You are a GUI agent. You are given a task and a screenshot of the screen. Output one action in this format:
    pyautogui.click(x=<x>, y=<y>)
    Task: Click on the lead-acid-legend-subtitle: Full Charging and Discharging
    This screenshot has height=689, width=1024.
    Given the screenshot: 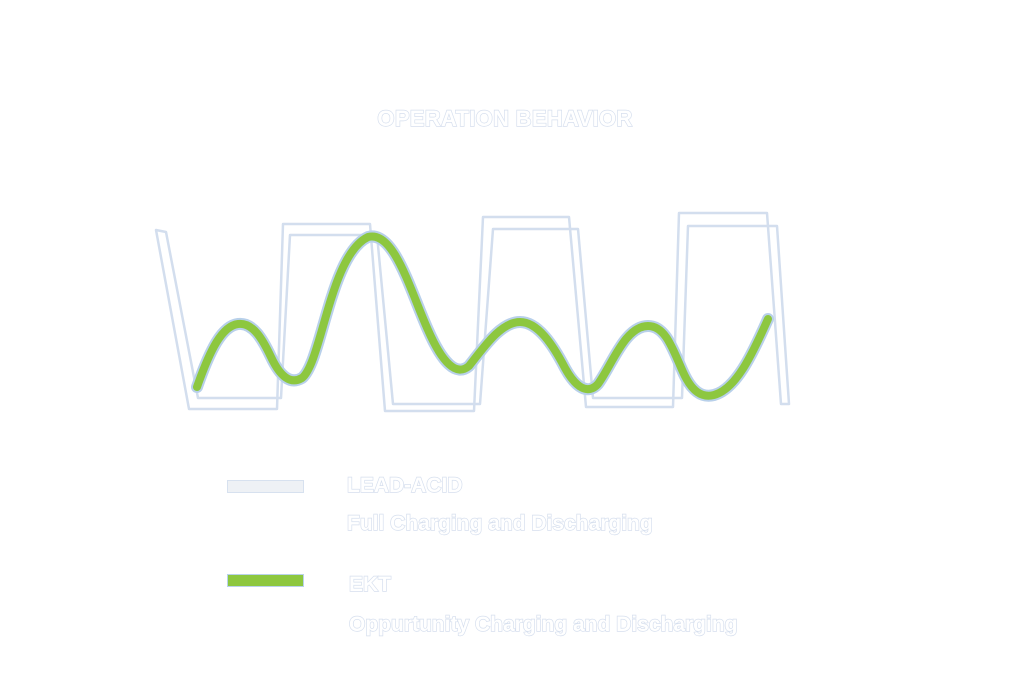 What is the action you would take?
    pyautogui.click(x=499, y=523)
    